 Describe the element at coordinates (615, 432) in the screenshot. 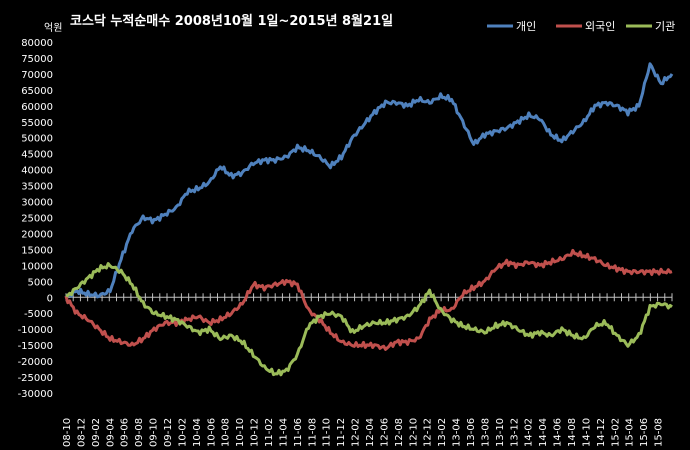

I see `x-tick-label: 15-02` at that location.